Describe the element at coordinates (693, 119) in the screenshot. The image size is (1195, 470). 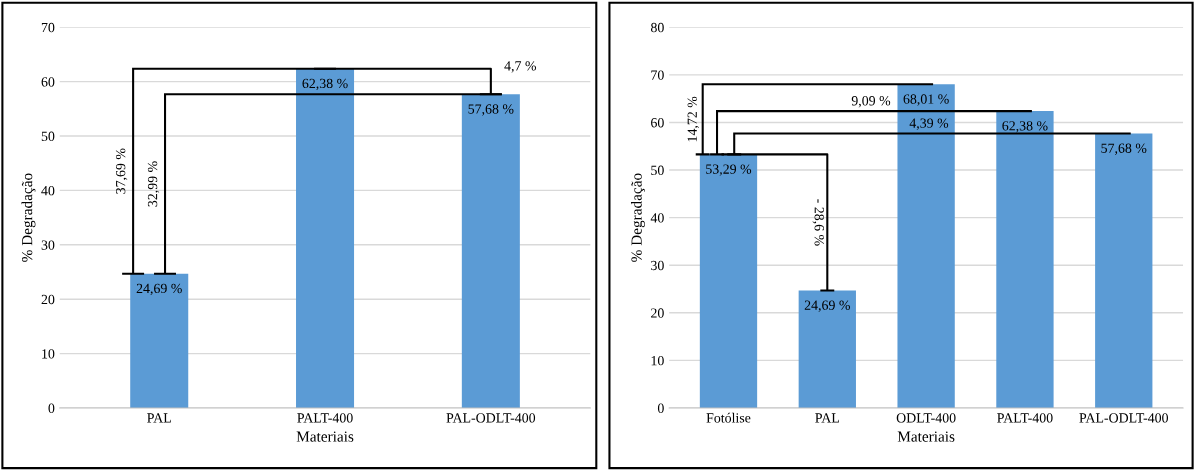
I see `annotation: 14,72 %` at that location.